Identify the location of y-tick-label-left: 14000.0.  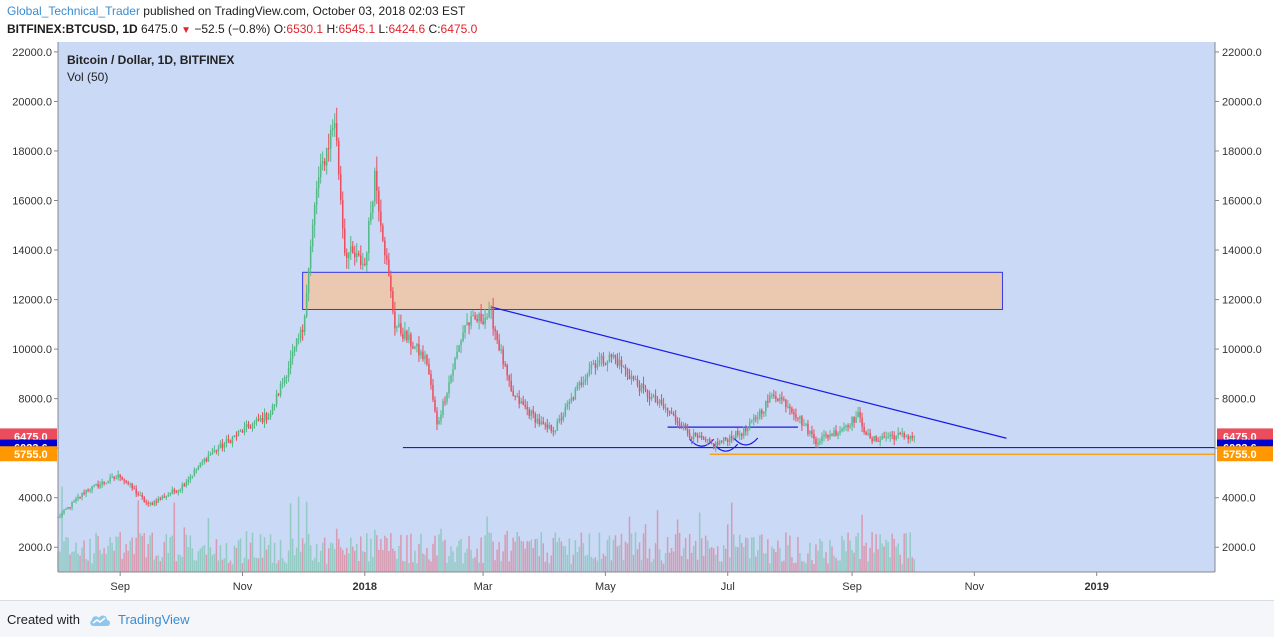
(32, 251).